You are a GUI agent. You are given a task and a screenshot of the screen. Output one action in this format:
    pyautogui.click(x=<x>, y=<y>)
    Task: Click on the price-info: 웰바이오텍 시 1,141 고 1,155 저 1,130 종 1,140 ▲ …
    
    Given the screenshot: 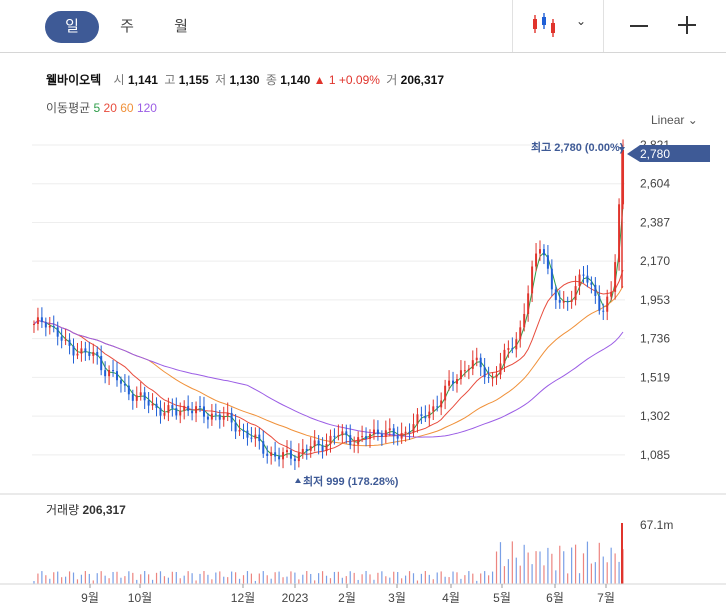 What is the action you would take?
    pyautogui.click(x=245, y=79)
    